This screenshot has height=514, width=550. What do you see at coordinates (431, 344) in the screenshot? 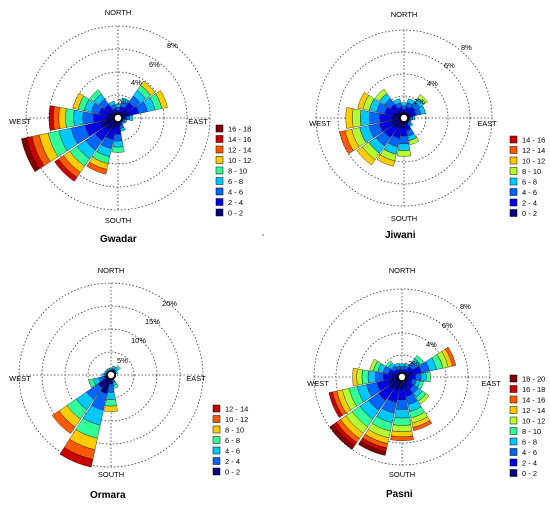
I see `ring-label: 4%` at bounding box center [431, 344].